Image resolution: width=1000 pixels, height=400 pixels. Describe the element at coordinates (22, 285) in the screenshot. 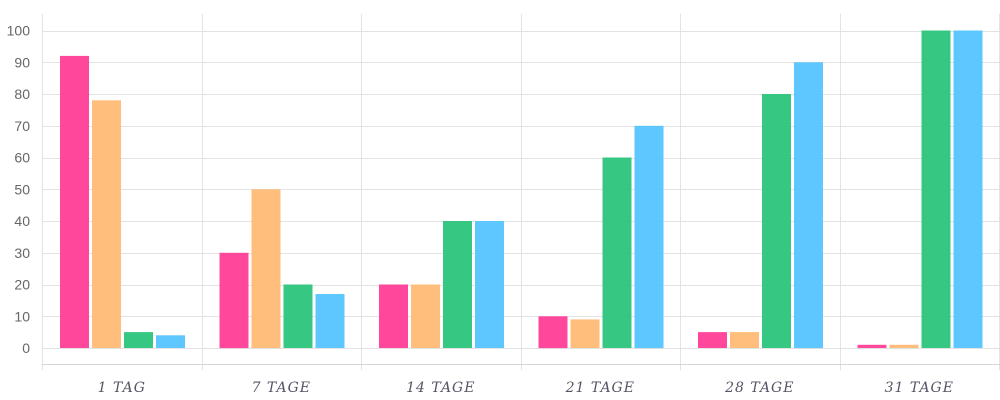

I see `y-tick-label: 20` at that location.